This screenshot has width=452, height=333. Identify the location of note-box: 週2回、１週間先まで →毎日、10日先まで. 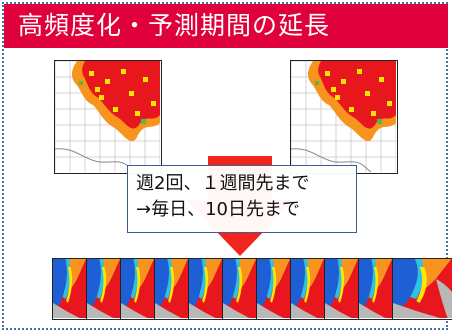
(242, 199).